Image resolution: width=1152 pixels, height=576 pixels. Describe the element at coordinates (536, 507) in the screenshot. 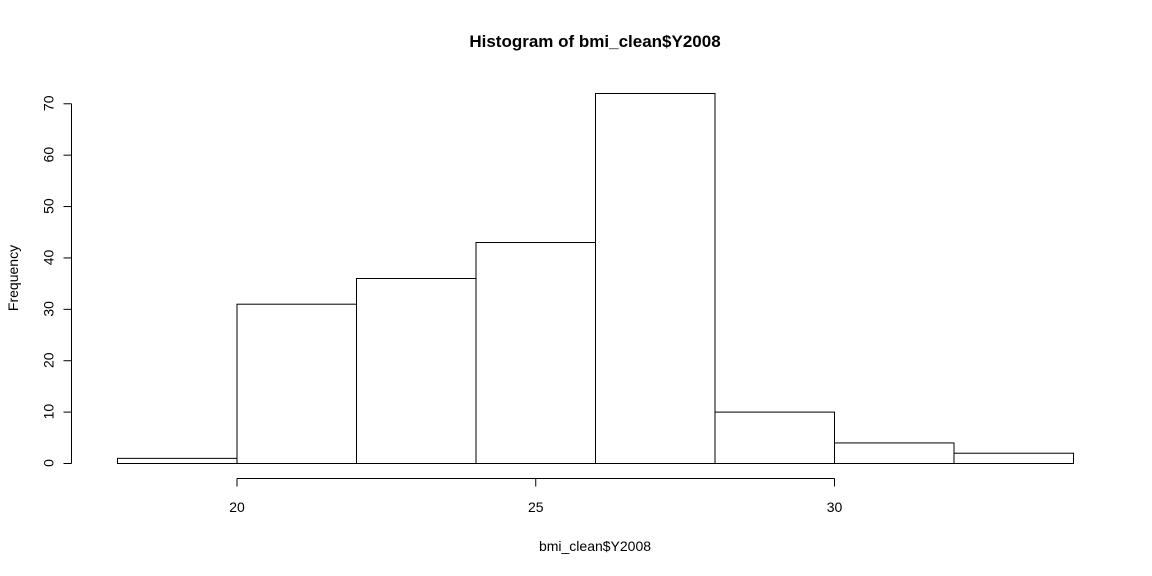

I see `x-tick-label-25: 25` at that location.